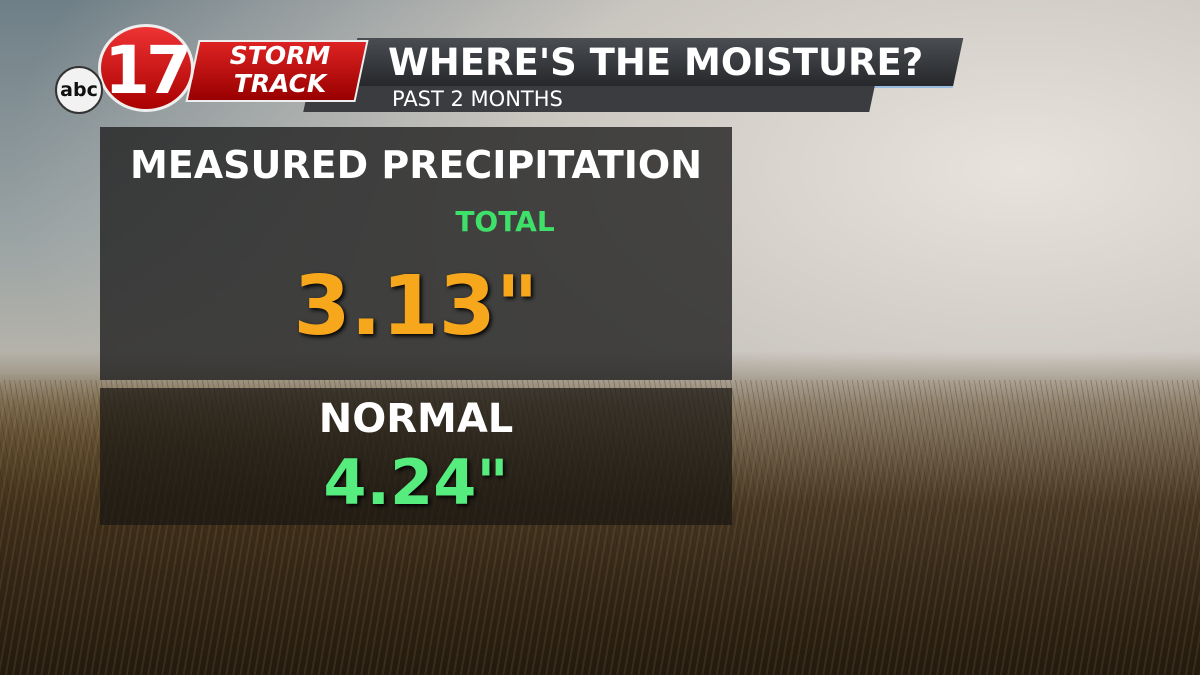 Image resolution: width=1200 pixels, height=675 pixels. I want to click on channel-number: 17, so click(146, 68).